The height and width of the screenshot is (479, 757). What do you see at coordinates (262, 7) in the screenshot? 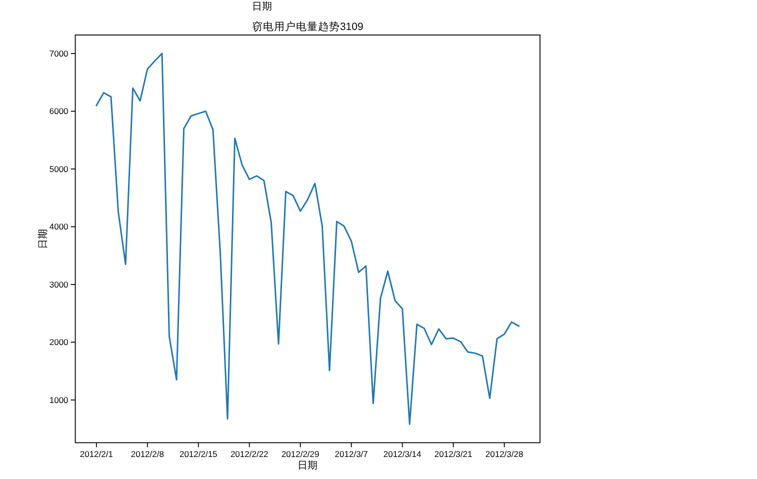
I see `annotation: 日期` at bounding box center [262, 7].